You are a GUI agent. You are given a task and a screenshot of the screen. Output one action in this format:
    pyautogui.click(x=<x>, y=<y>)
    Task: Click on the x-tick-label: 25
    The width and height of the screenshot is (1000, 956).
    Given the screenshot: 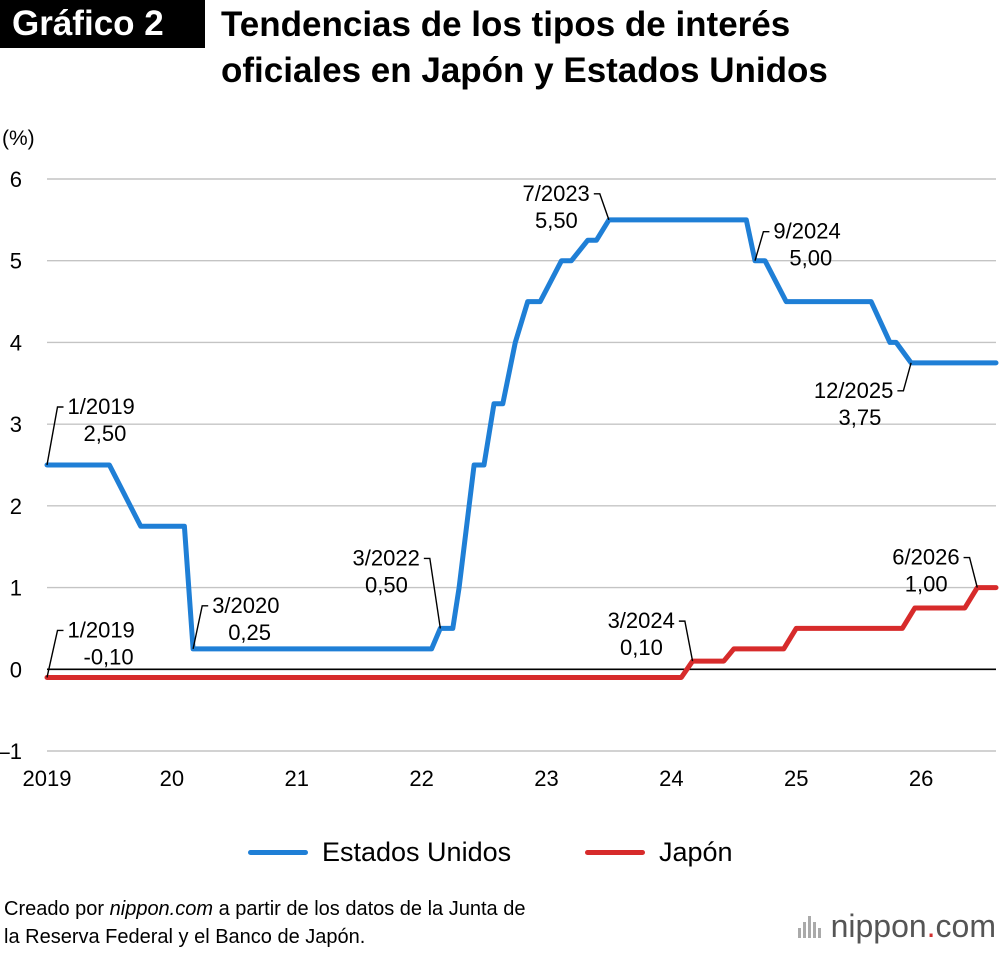 What is the action you would take?
    pyautogui.click(x=796, y=778)
    